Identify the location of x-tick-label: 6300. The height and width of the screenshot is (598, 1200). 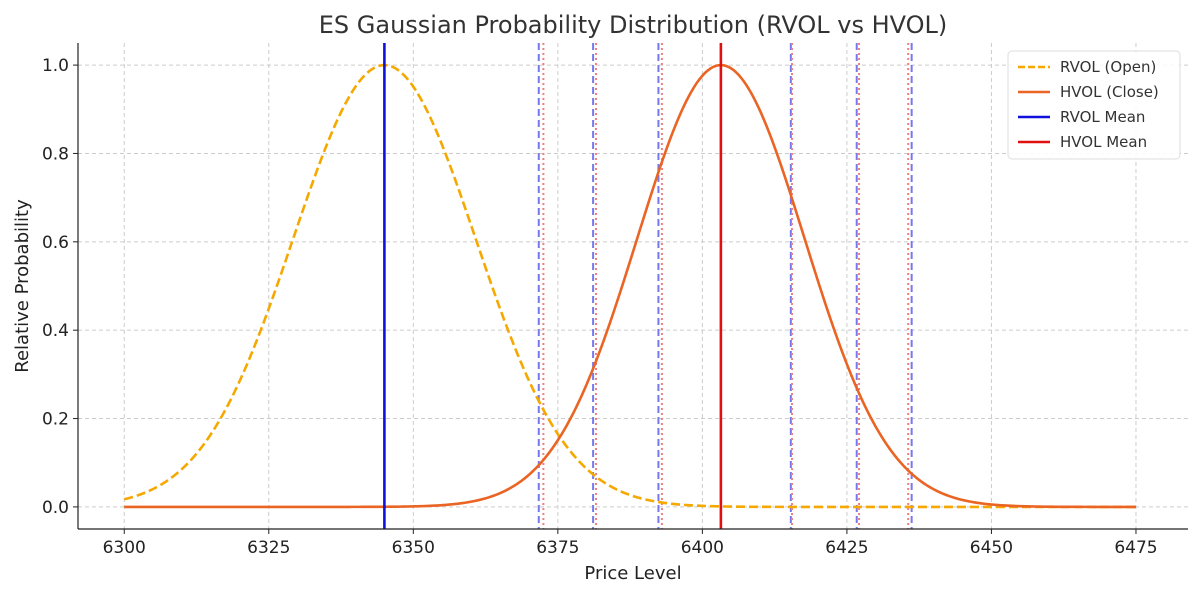
(124, 548).